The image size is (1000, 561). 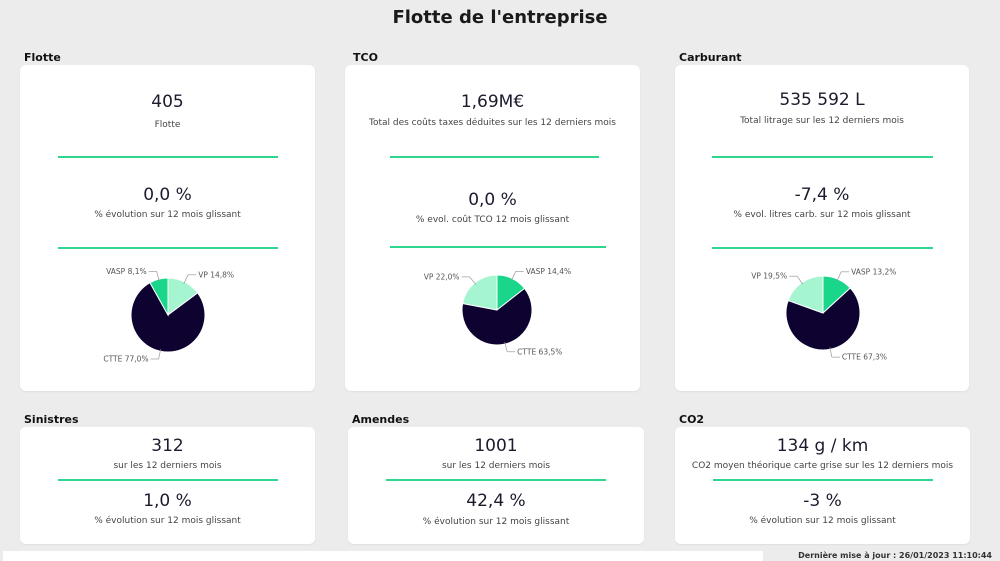 What do you see at coordinates (381, 419) in the screenshot?
I see `section-label-amendes: Amendes` at bounding box center [381, 419].